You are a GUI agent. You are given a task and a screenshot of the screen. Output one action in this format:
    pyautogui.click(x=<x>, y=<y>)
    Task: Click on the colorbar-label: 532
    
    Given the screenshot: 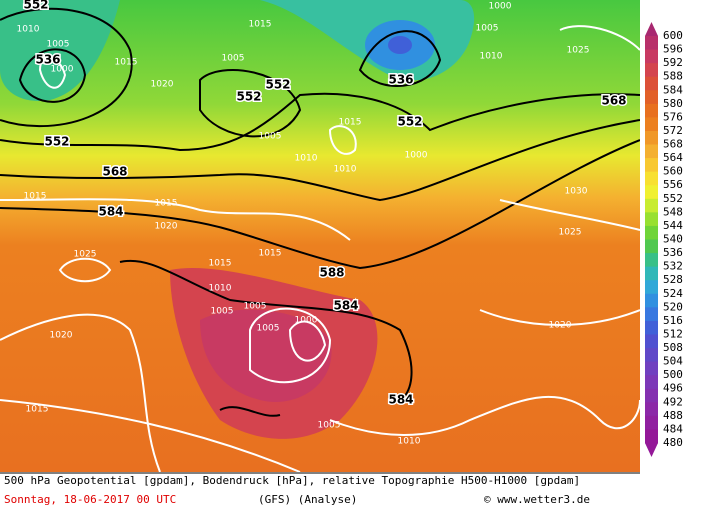 What is the action you would take?
    pyautogui.click(x=673, y=266)
    